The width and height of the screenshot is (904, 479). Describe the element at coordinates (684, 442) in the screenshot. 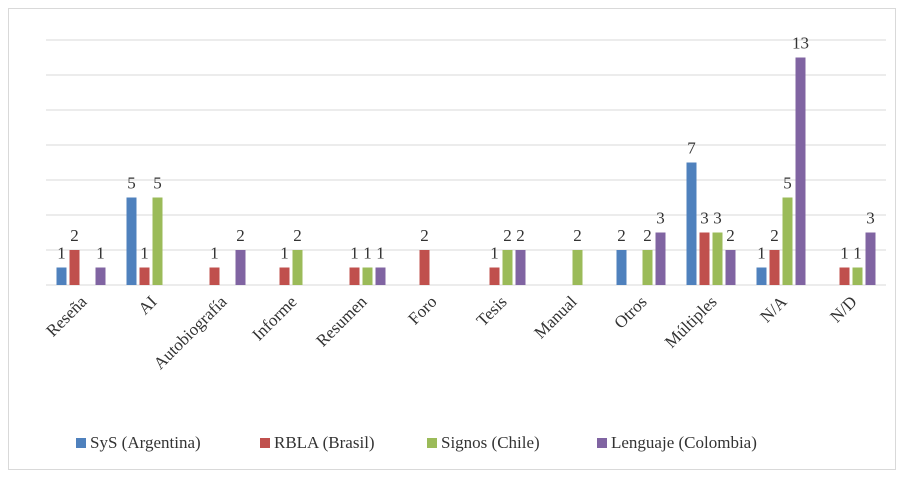

I see `legend-label: Lenguaje (Colombia)` at that location.